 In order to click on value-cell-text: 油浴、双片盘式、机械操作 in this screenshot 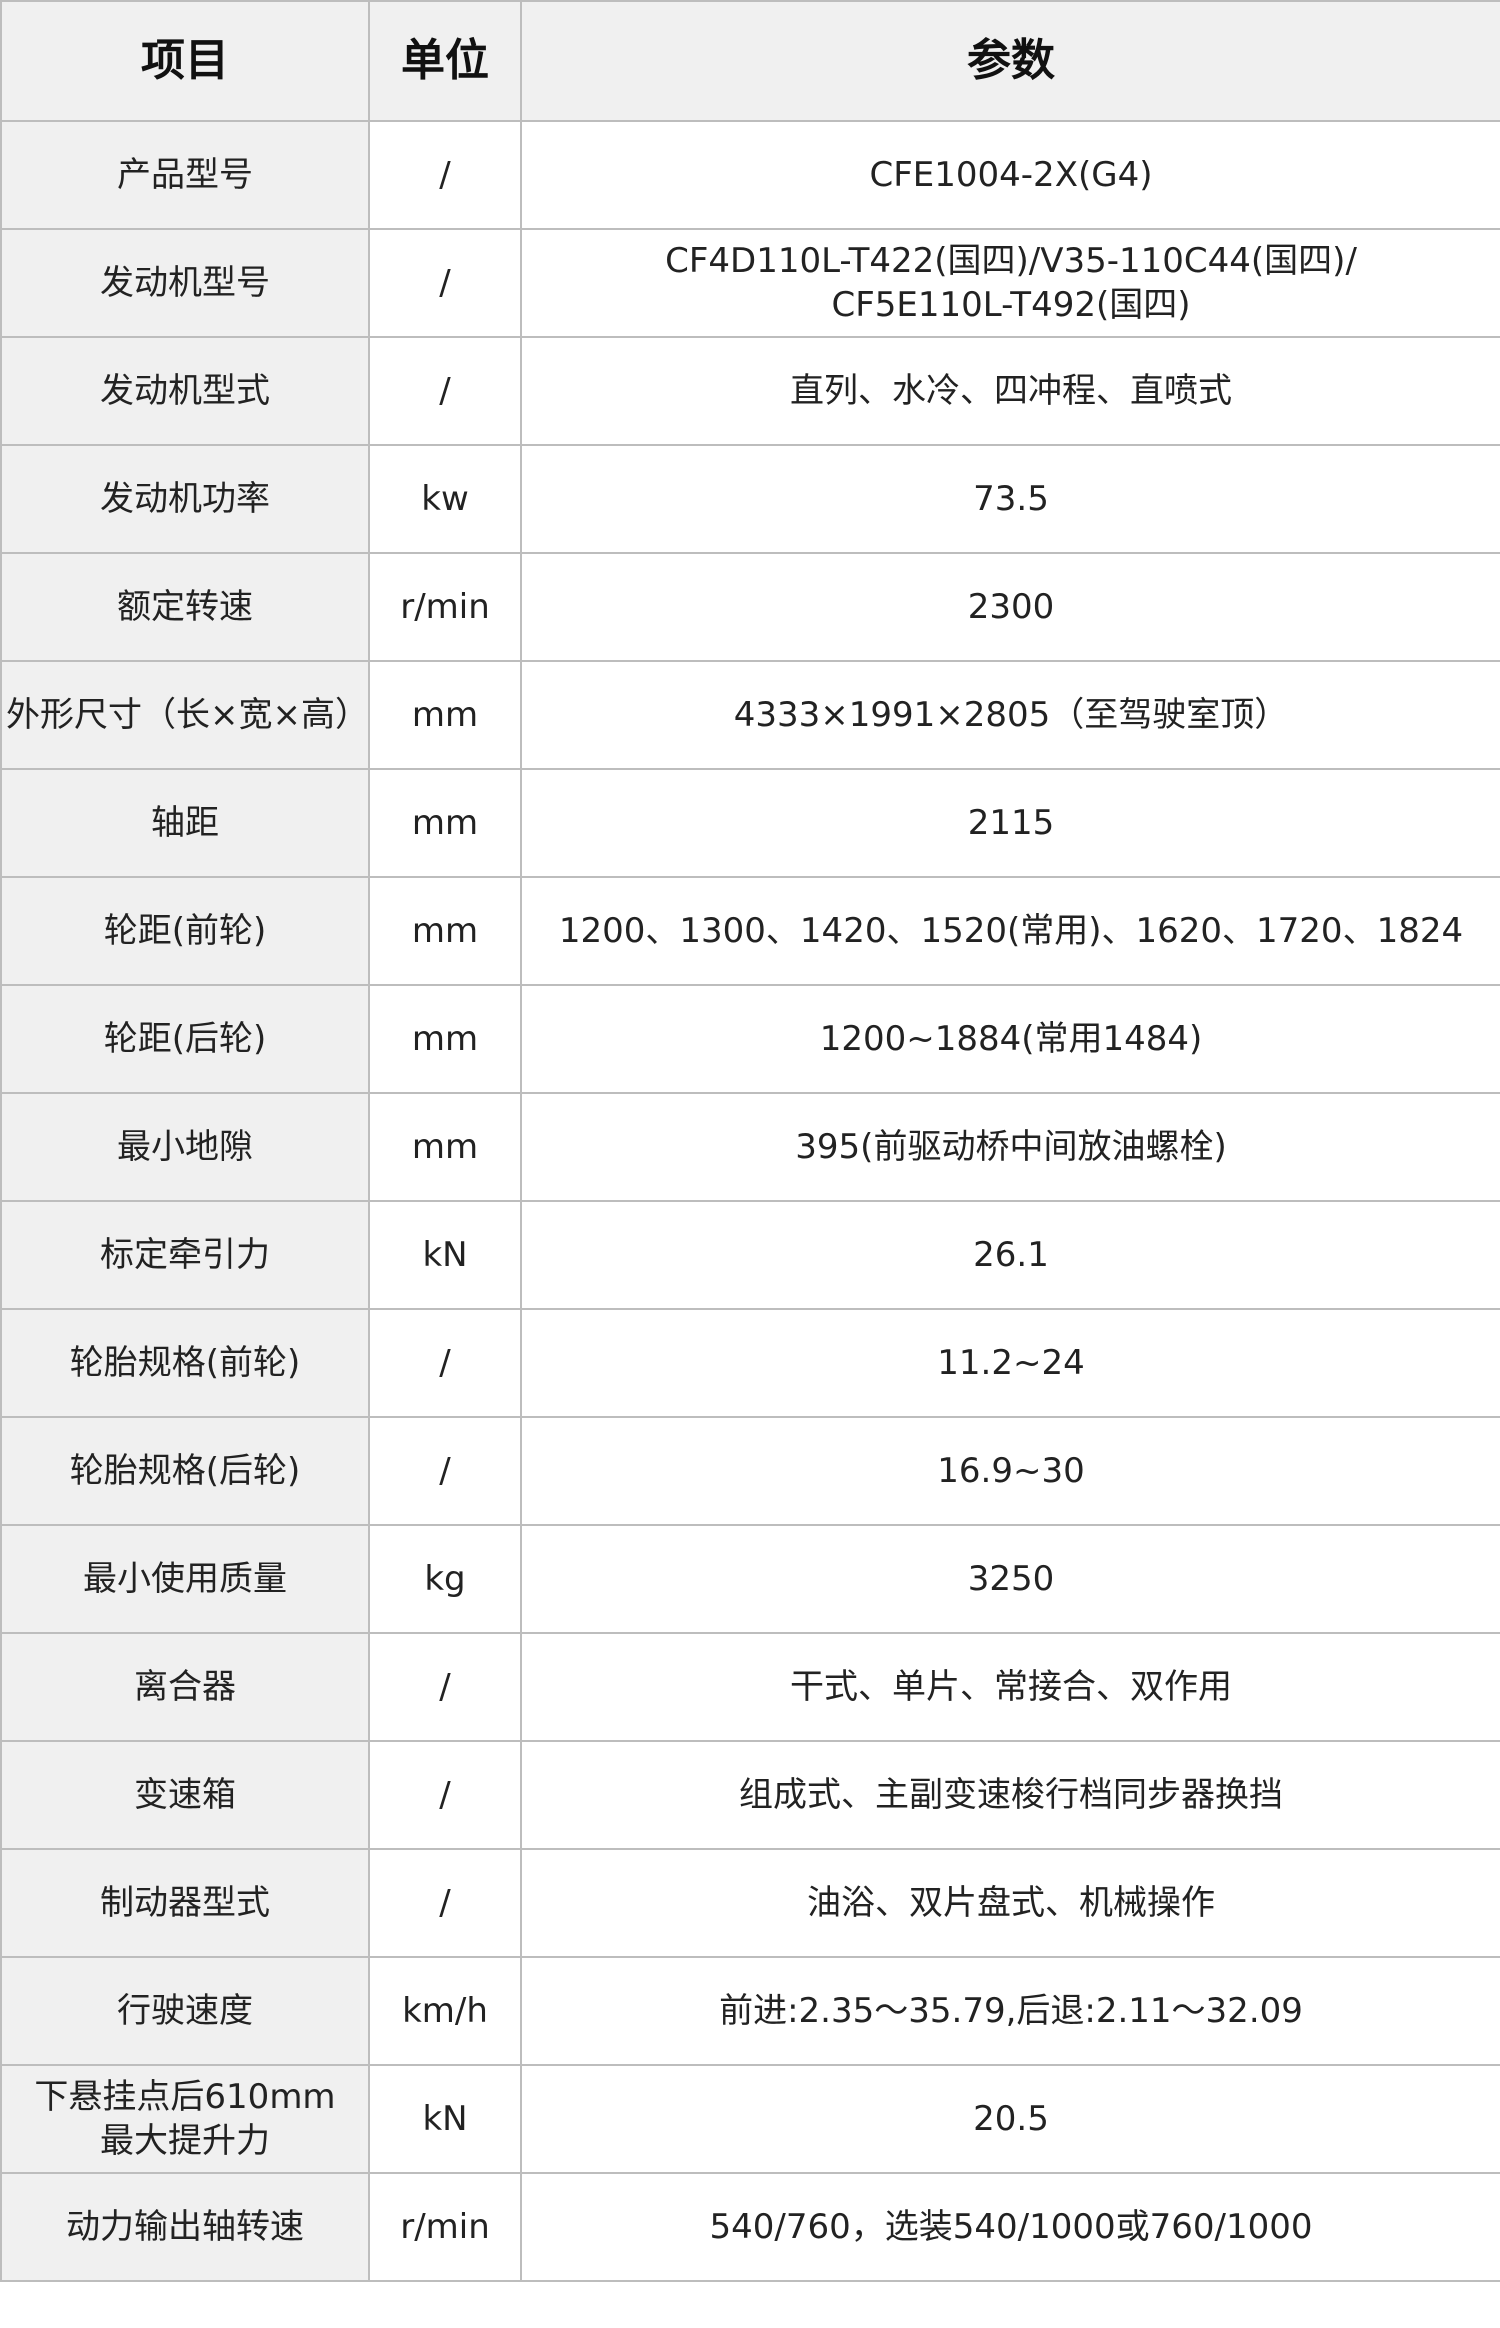, I will do `click(1011, 1903)`.